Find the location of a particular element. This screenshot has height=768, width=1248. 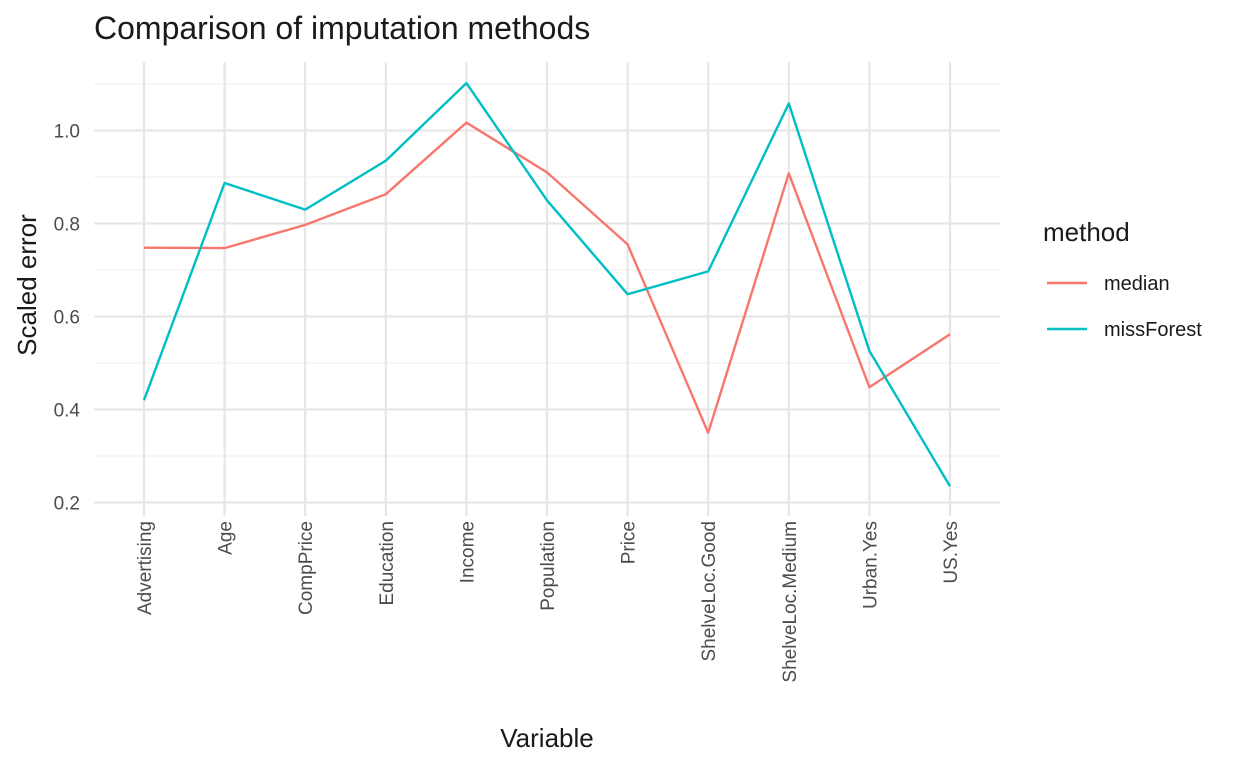

x-tick-label: US.Yes is located at coordinates (951, 552).